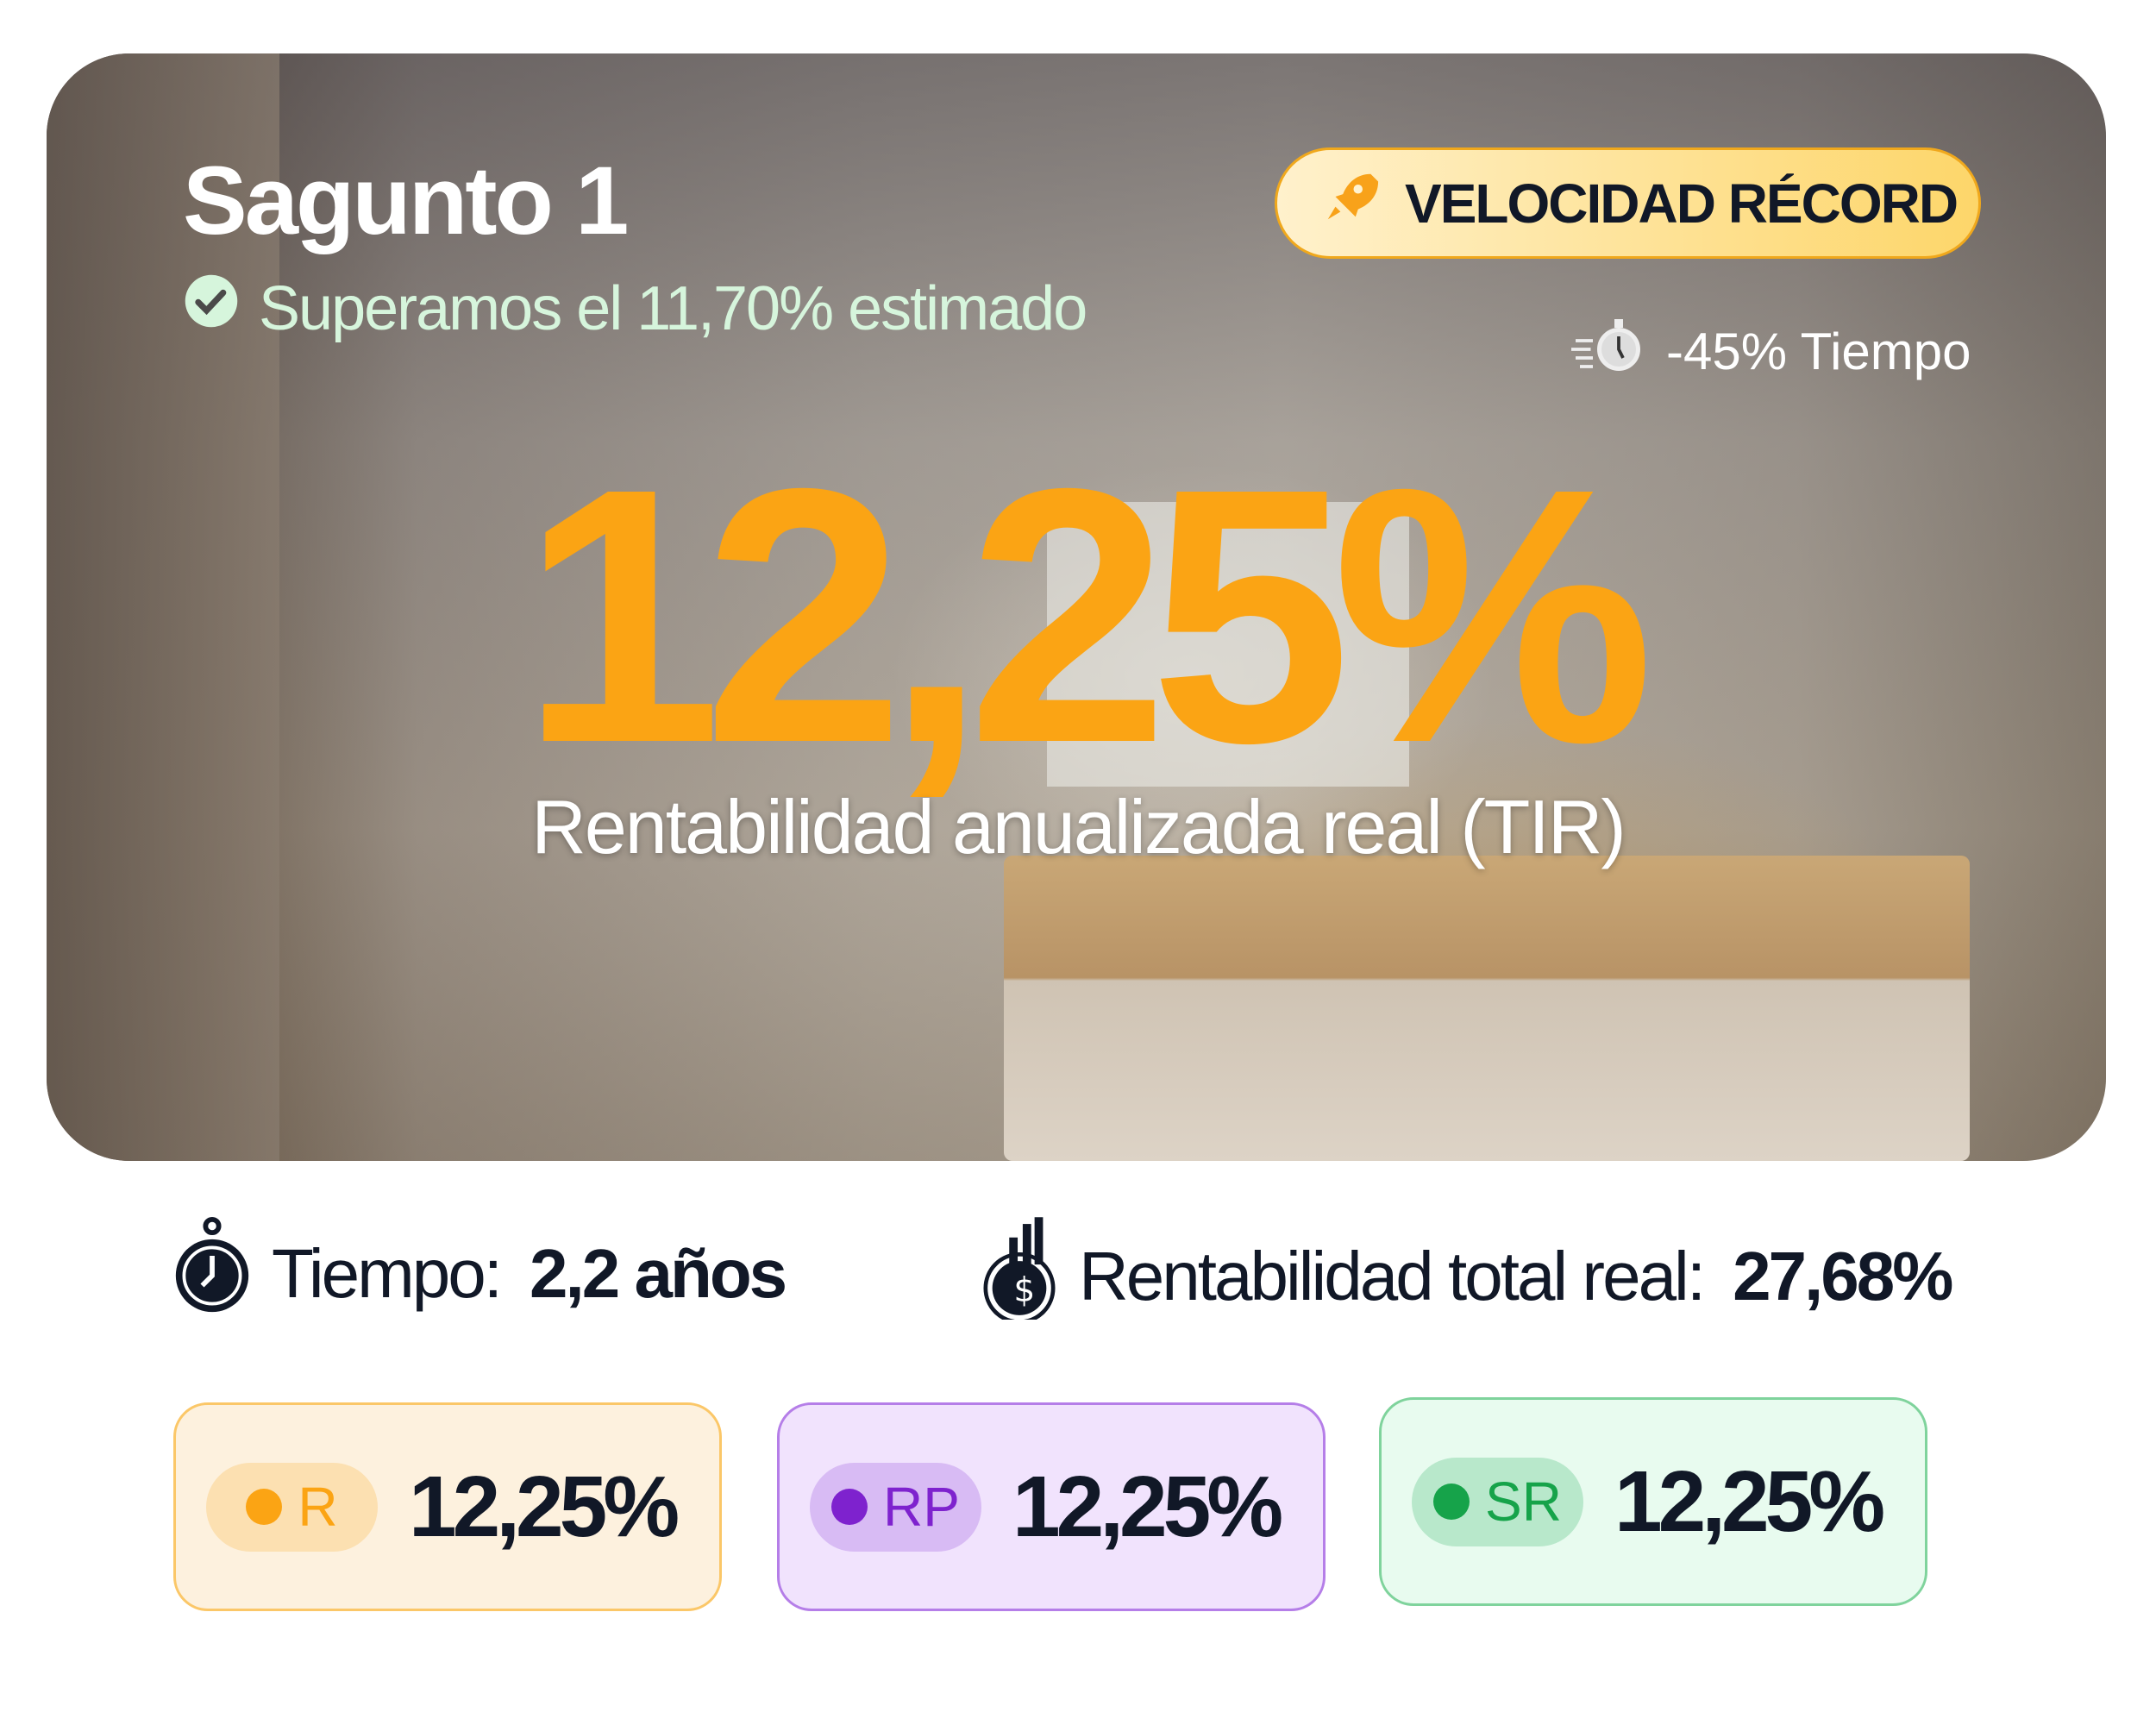 This screenshot has height=1725, width=2156. Describe the element at coordinates (1078, 826) in the screenshot. I see `main-return-label: Rentabilidad anualizada real (TIR)` at that location.